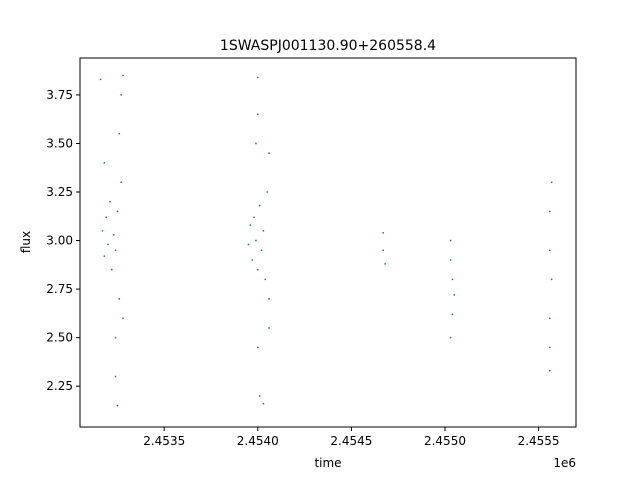  What do you see at coordinates (59, 192) in the screenshot?
I see `y-tick-label: 3.25` at bounding box center [59, 192].